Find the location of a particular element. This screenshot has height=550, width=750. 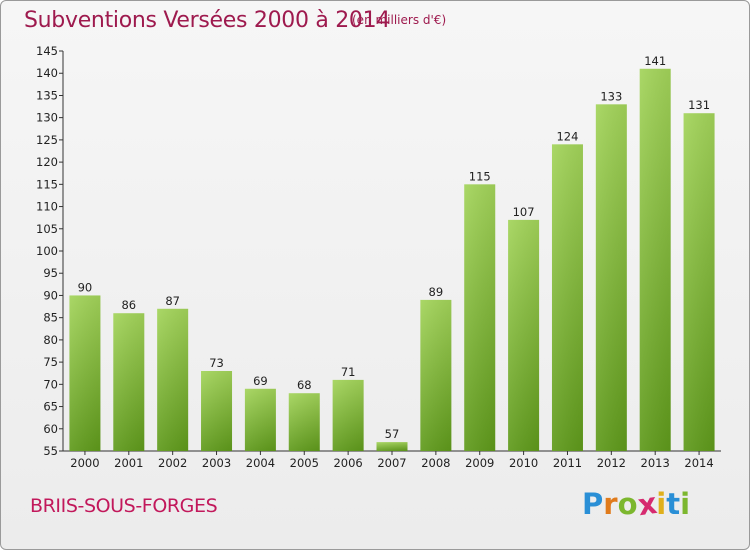

bar-shade-2003 is located at coordinates (217, 411).